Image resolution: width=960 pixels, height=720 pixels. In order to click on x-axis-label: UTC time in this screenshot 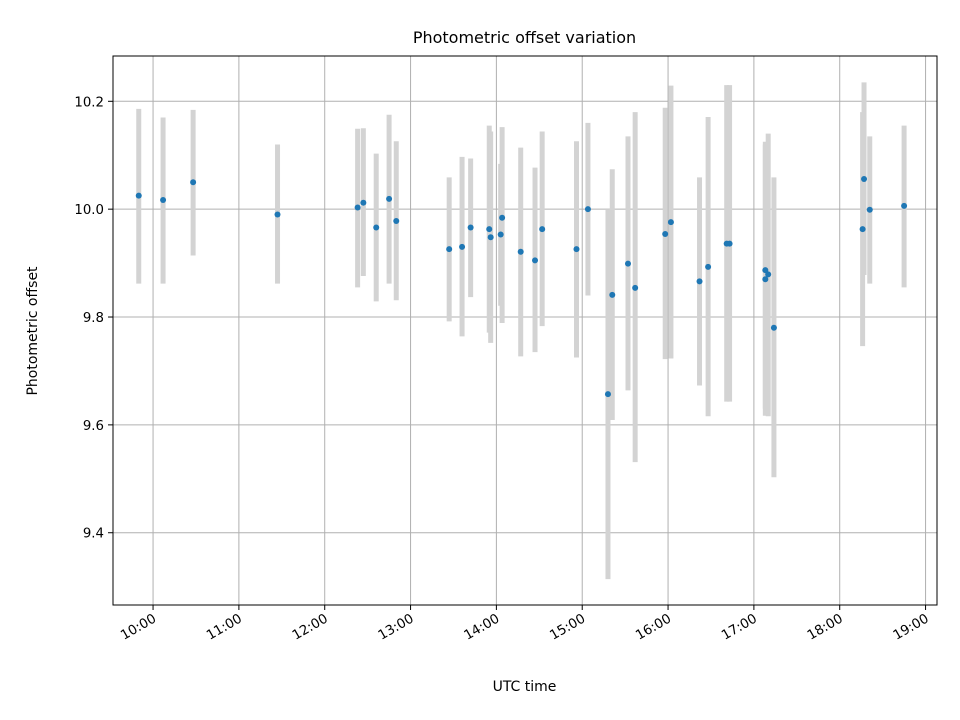, I will do `click(525, 687)`.